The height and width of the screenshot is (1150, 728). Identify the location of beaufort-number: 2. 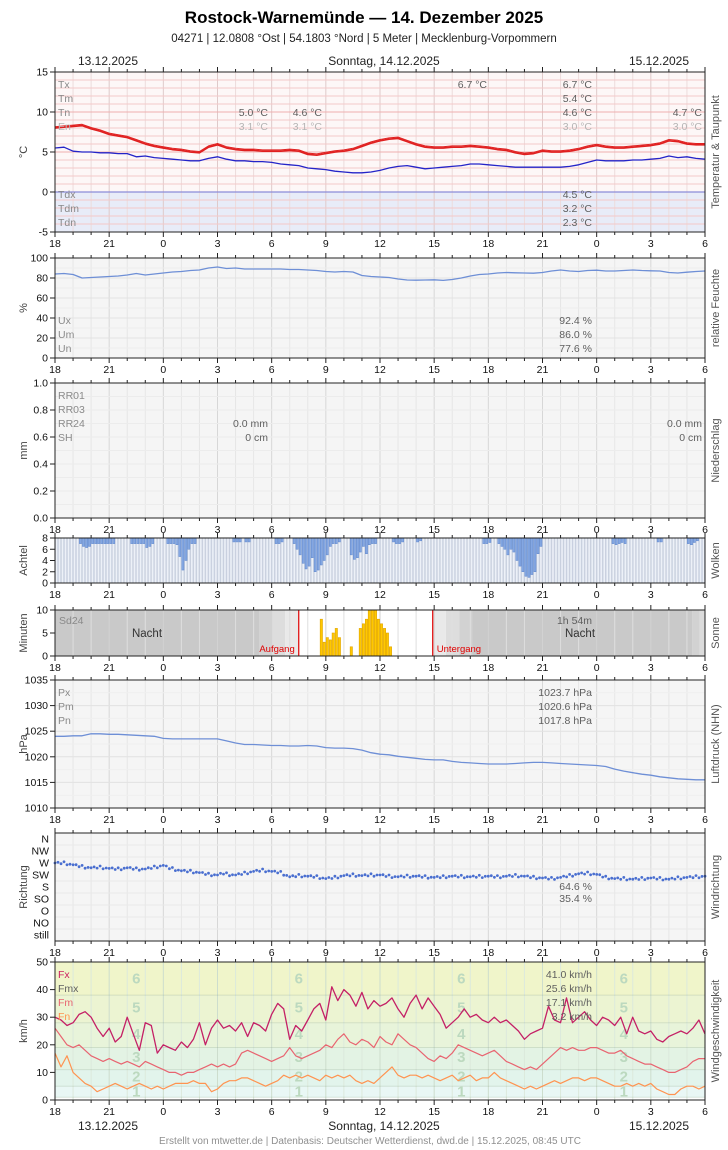
(136, 1077).